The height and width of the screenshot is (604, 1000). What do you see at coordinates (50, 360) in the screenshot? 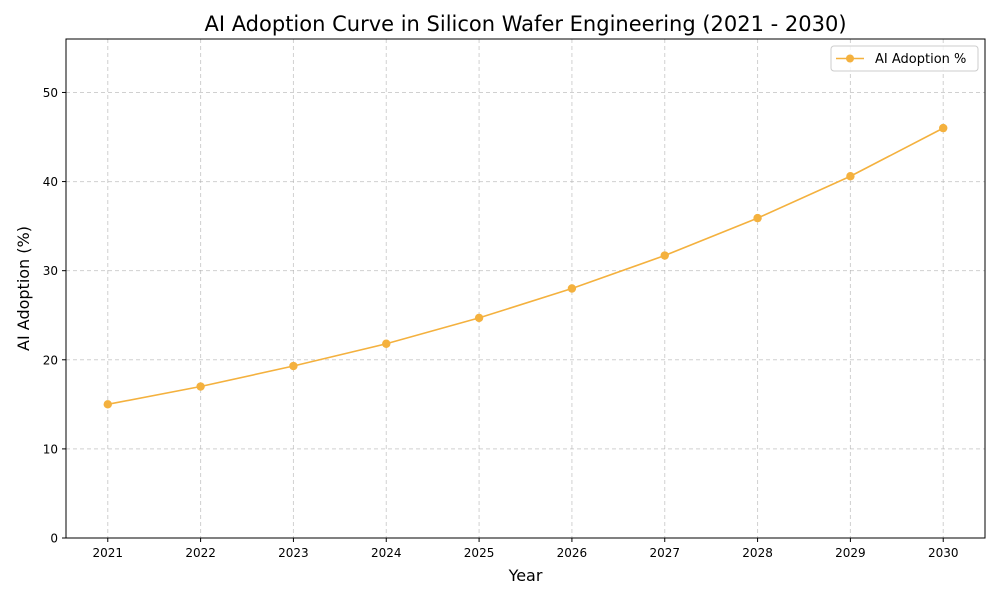
I see `y-tick-label: 20` at bounding box center [50, 360].